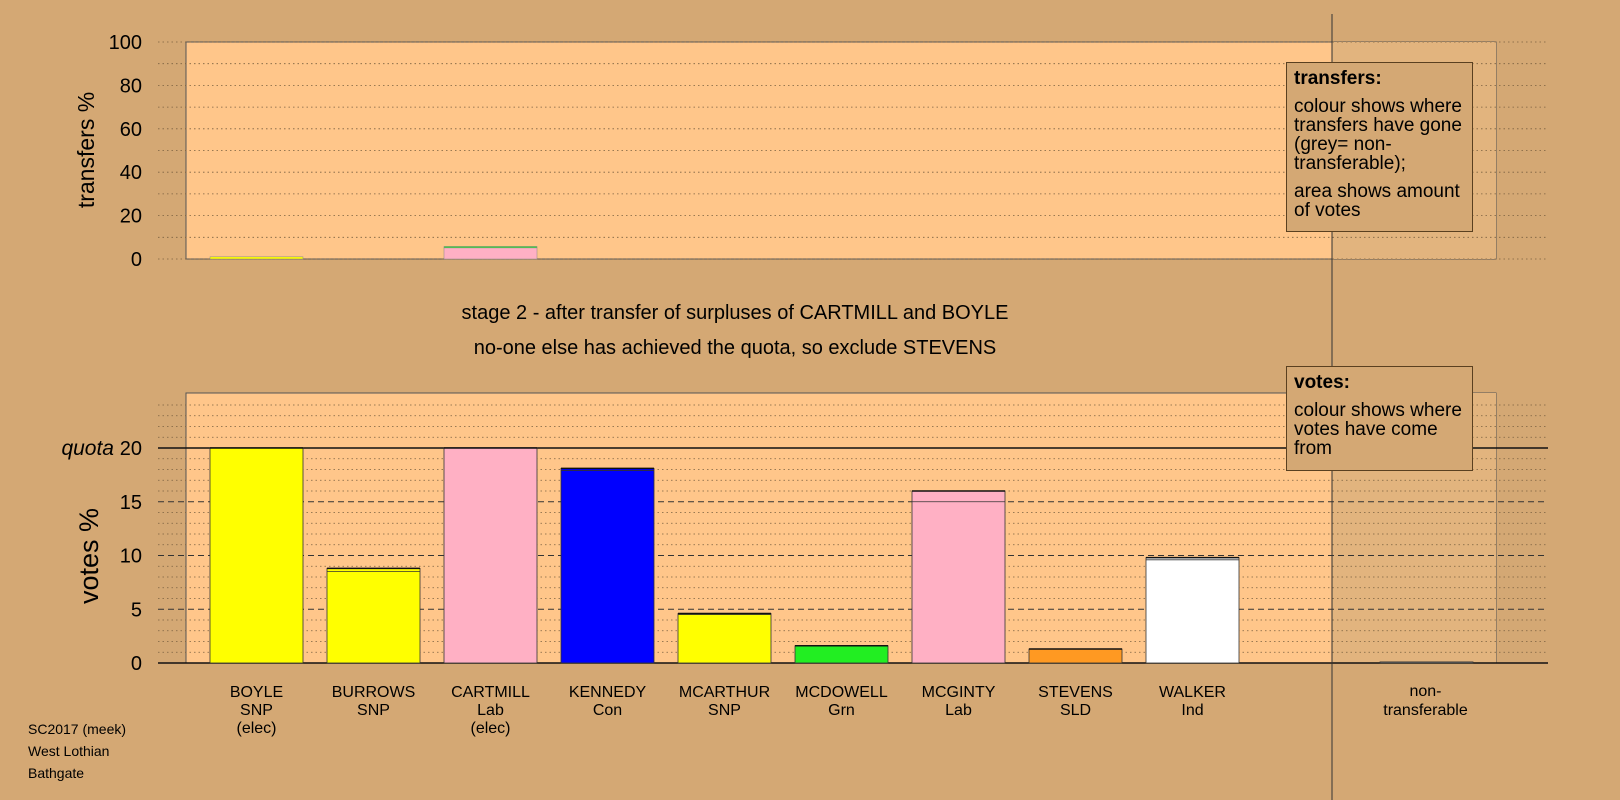  I want to click on vote-bar-walker, so click(1192, 610).